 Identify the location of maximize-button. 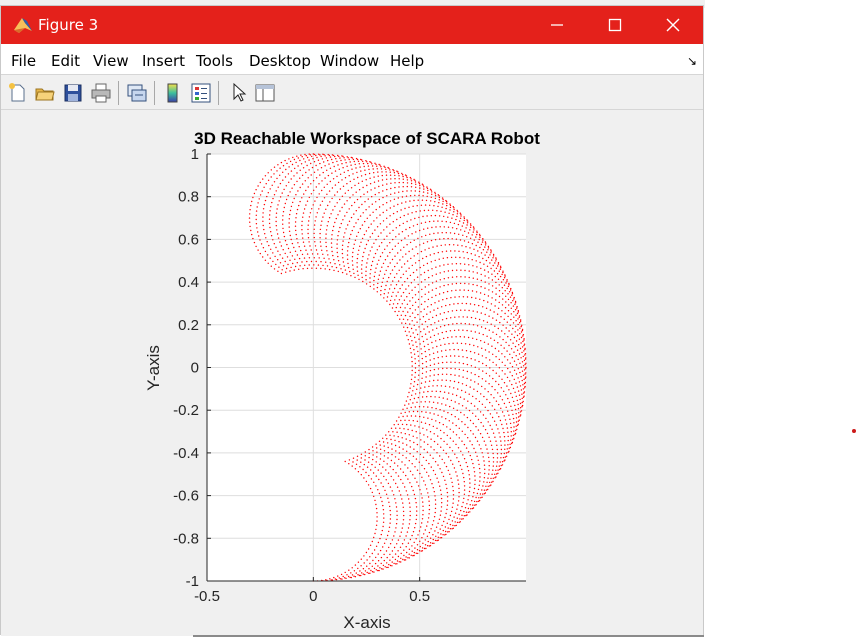
(615, 25).